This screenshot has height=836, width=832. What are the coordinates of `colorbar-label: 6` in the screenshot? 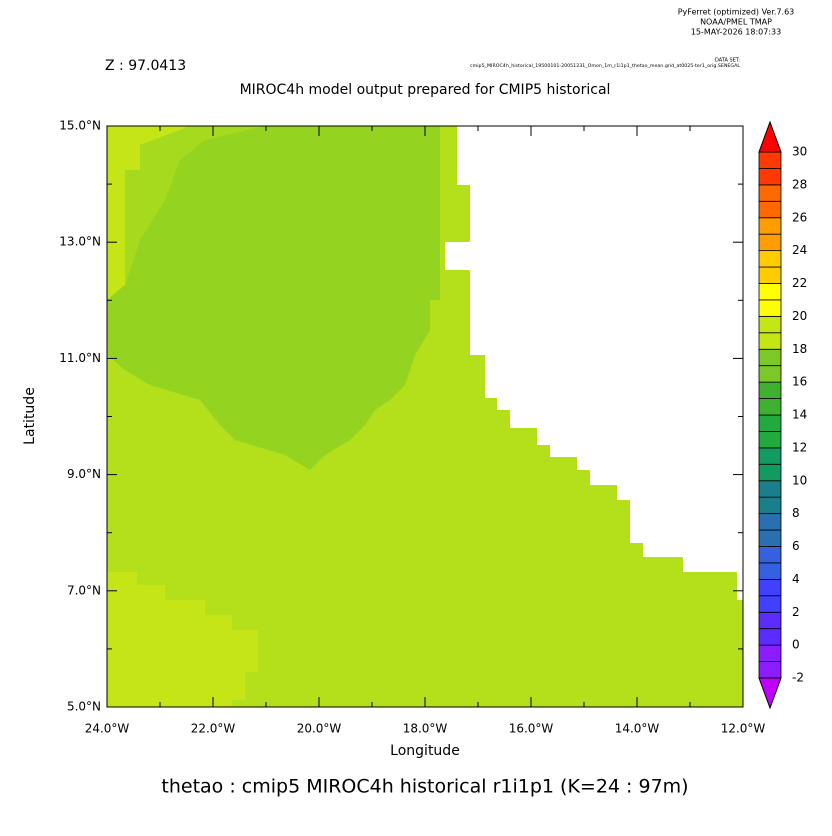 It's located at (796, 546).